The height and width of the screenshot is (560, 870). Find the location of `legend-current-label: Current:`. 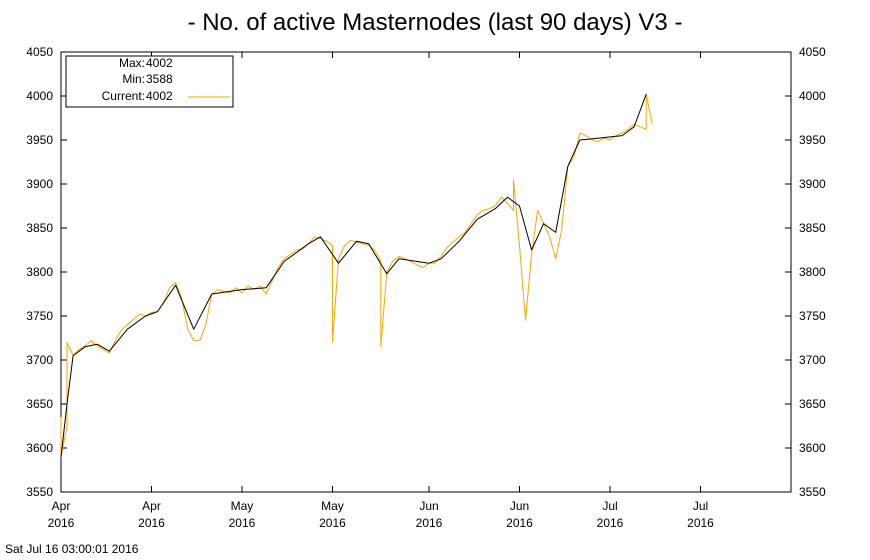

legend-current-label: Current: is located at coordinates (123, 96).